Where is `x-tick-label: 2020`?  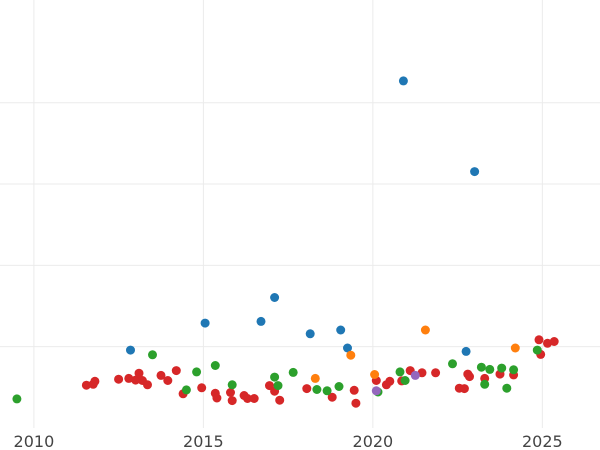 x-tick-label: 2020 is located at coordinates (373, 441).